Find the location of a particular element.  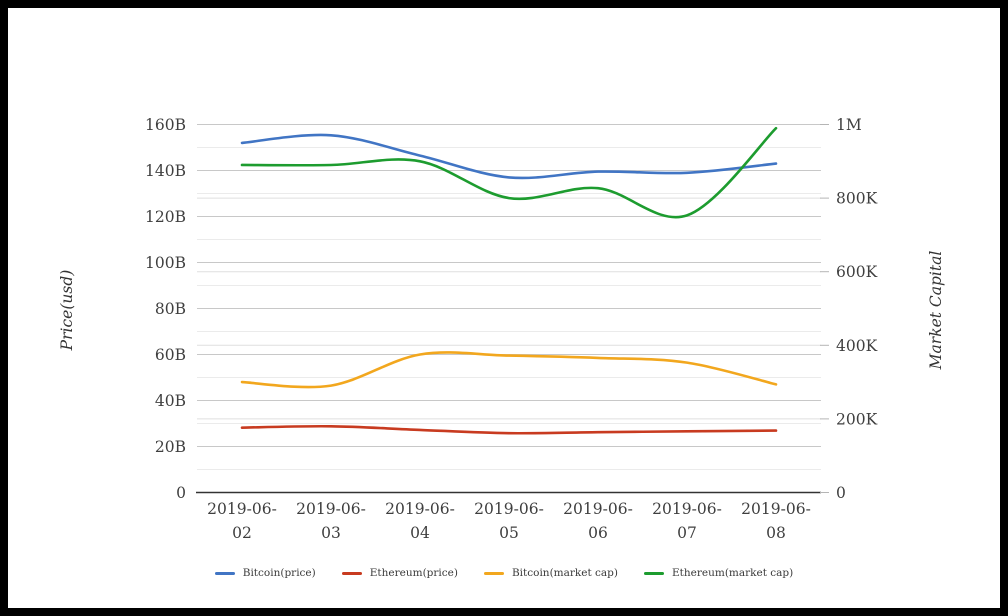

series-line-ethereum-market-cap is located at coordinates (509, 172).